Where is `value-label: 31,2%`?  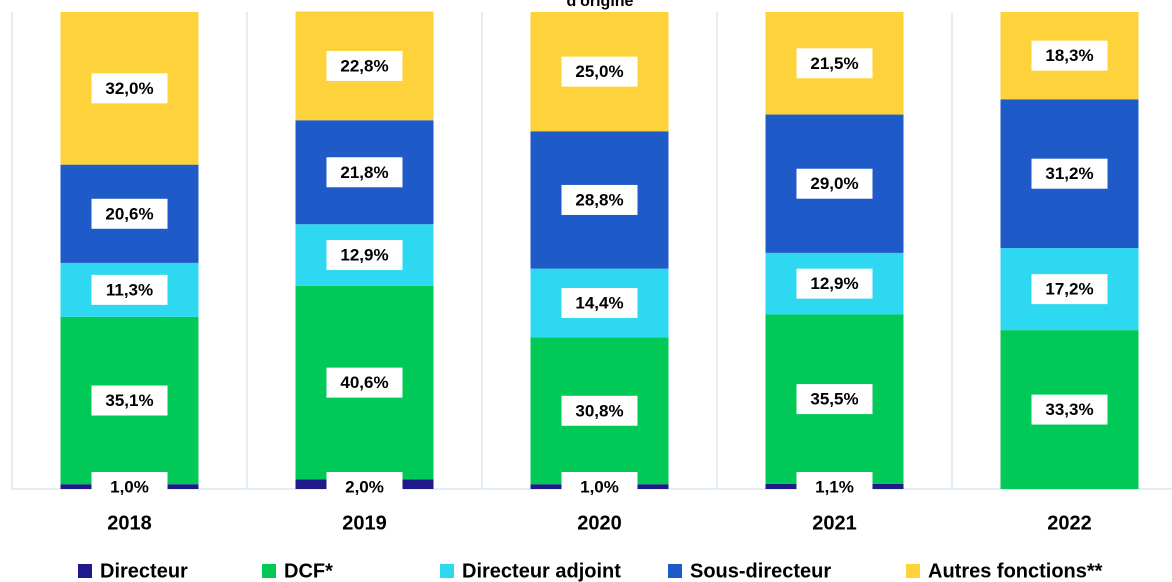 value-label: 31,2% is located at coordinates (1069, 173).